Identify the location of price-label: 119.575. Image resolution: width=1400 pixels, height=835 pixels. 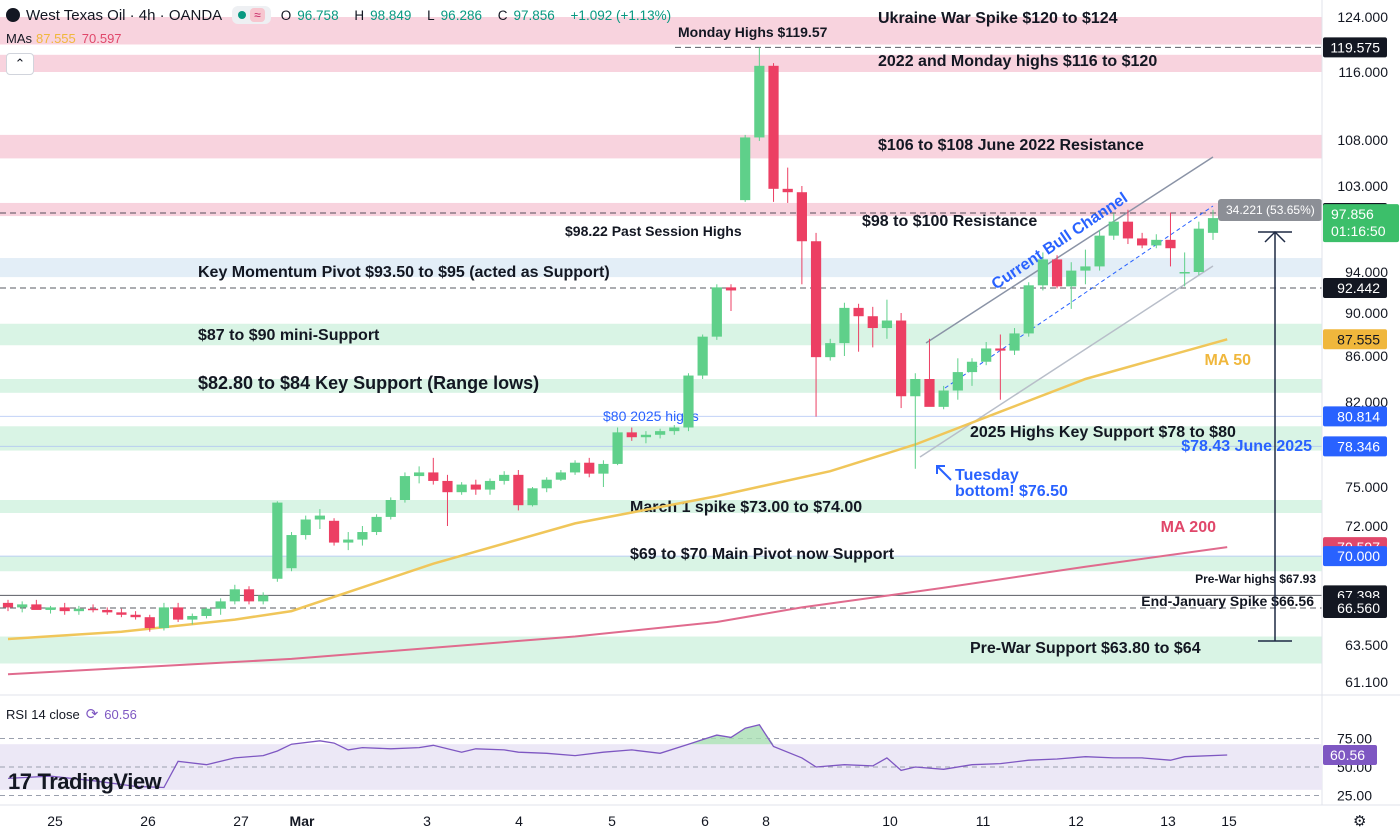
(1355, 47).